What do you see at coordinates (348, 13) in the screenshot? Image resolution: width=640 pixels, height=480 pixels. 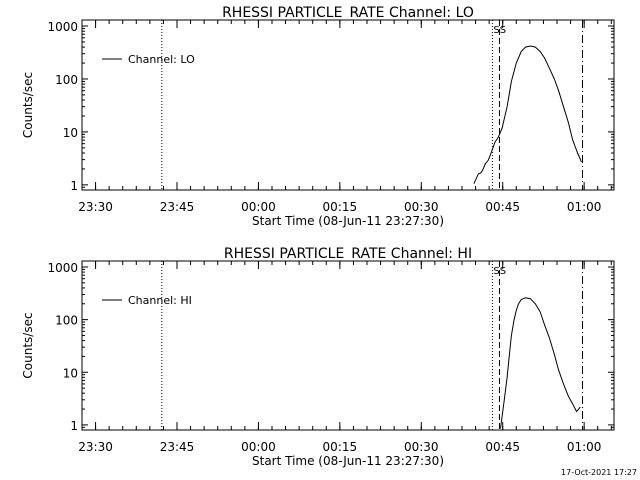 I see `chart-title: RHESSI PARTICLE_RATE Channel: LO` at bounding box center [348, 13].